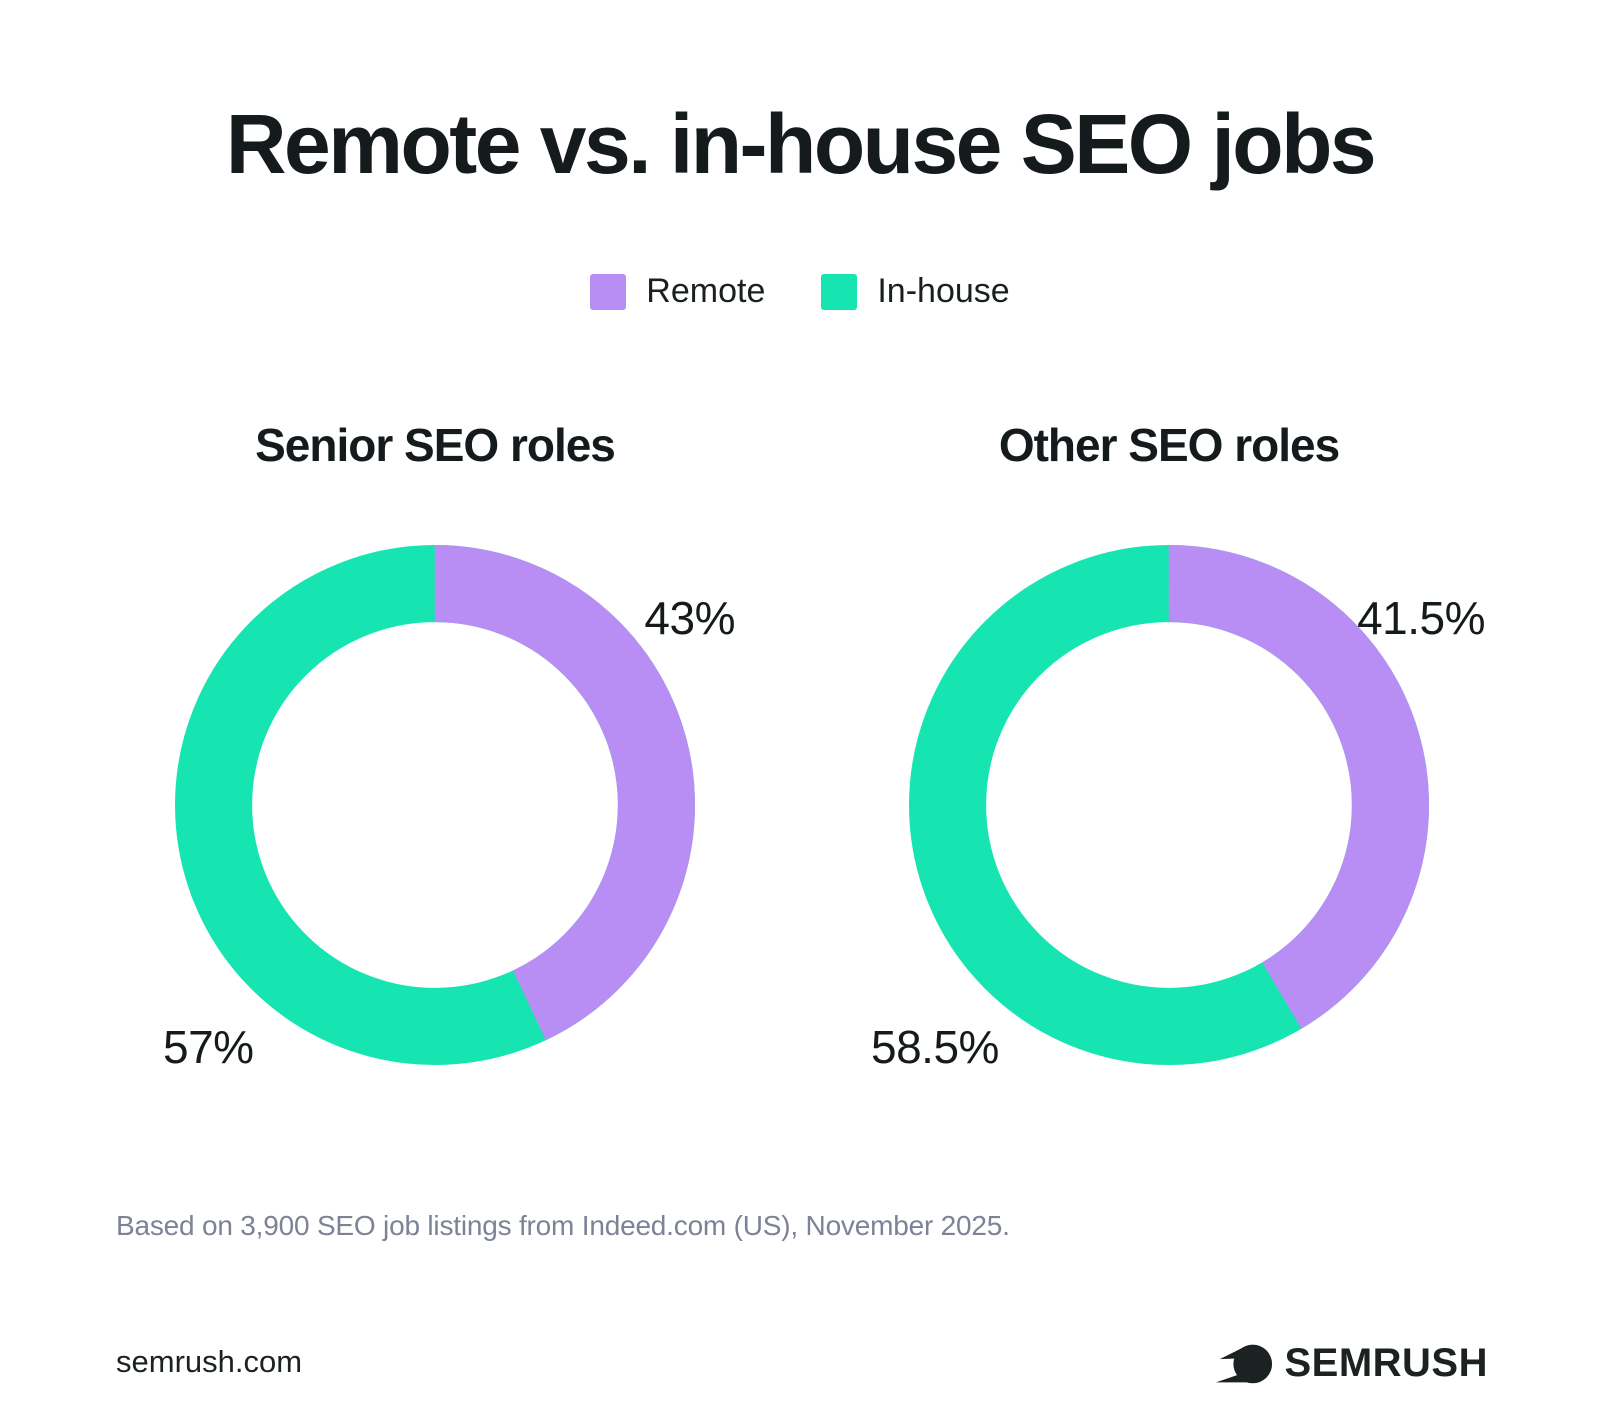 The width and height of the screenshot is (1600, 1425). What do you see at coordinates (706, 291) in the screenshot?
I see `legend-label-remote: Remote` at bounding box center [706, 291].